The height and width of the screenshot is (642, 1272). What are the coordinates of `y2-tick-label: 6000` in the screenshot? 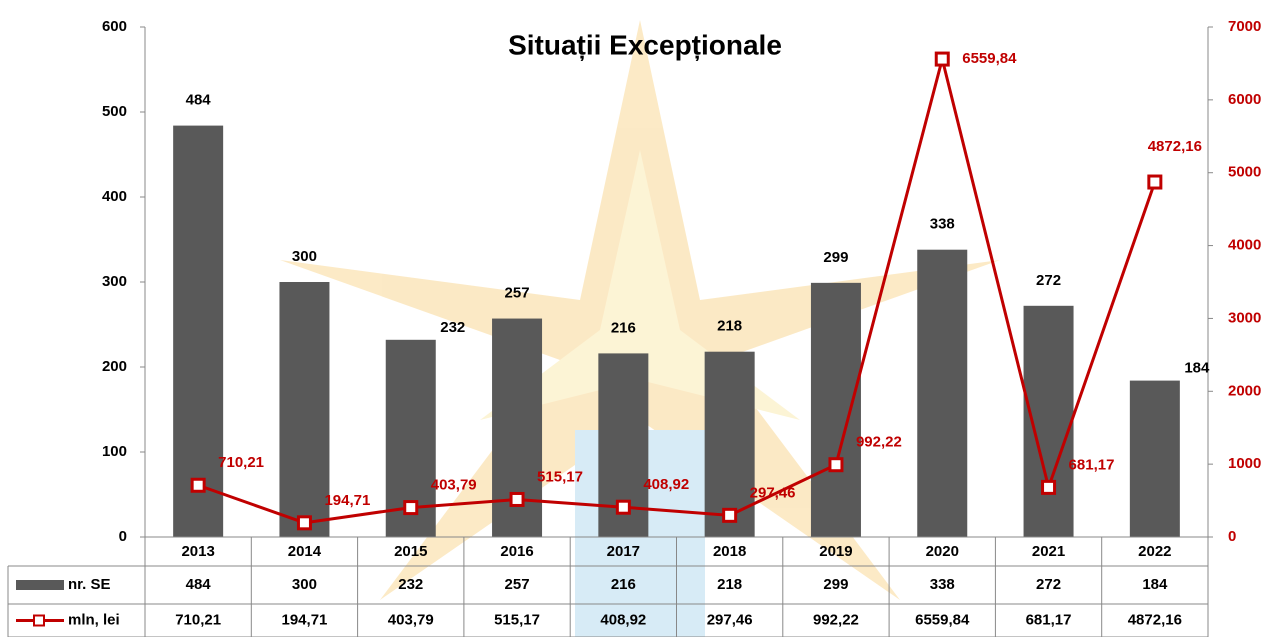 It's located at (1244, 99).